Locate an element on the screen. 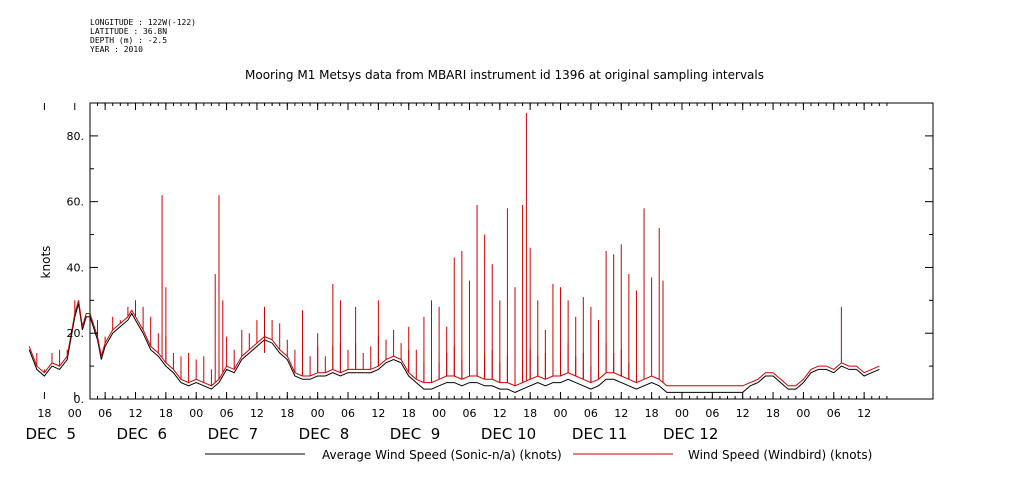 The height and width of the screenshot is (504, 1009). legend-label-average: Average Wind Speed (Sonic-n/a) (knots) is located at coordinates (442, 455).